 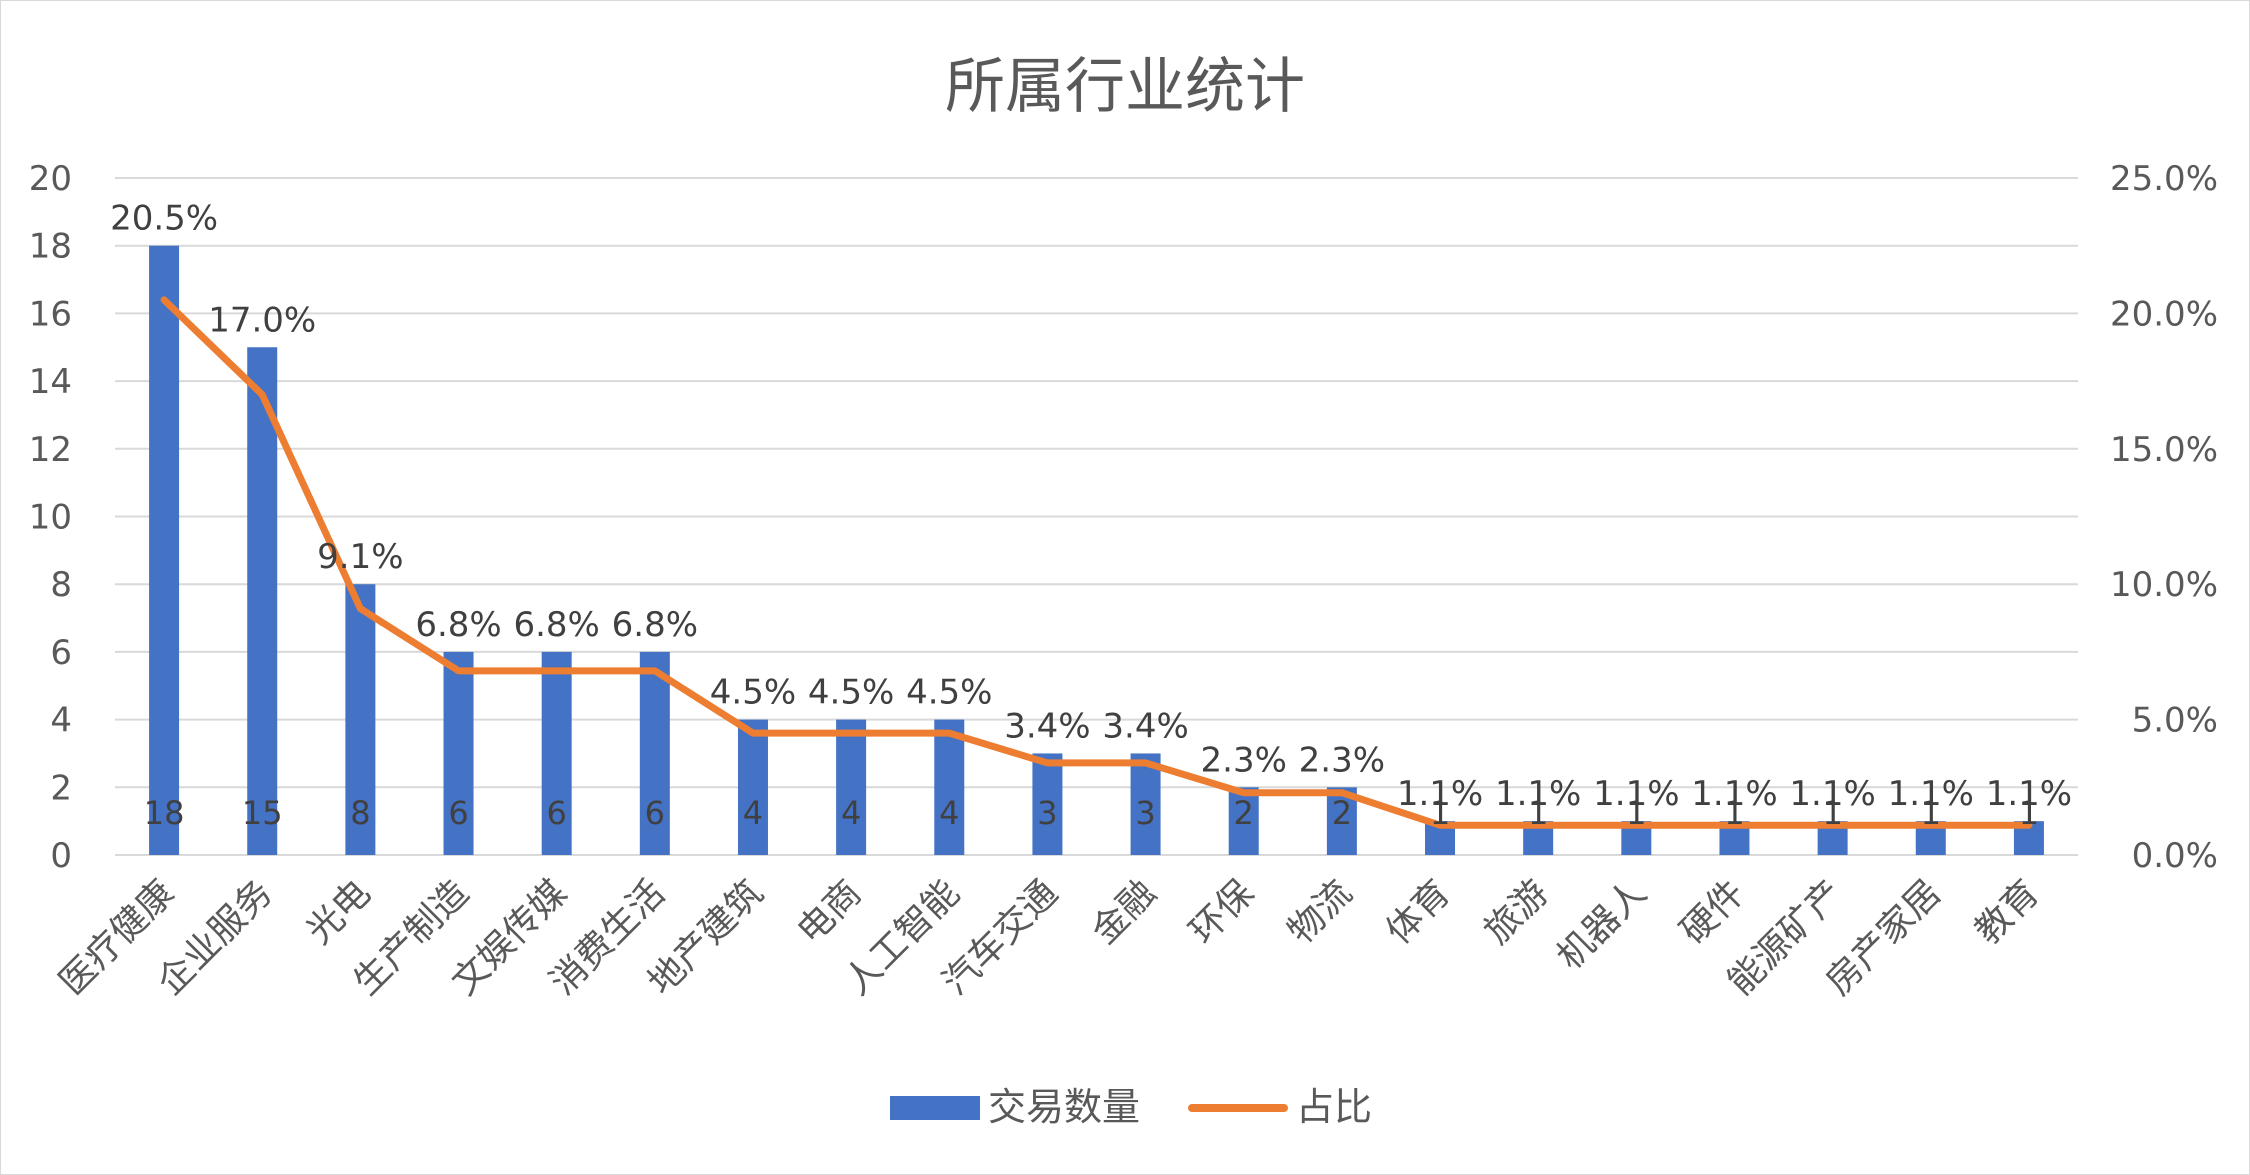 I want to click on y-right-tick-label: 25.0%, so click(x=2164, y=179).